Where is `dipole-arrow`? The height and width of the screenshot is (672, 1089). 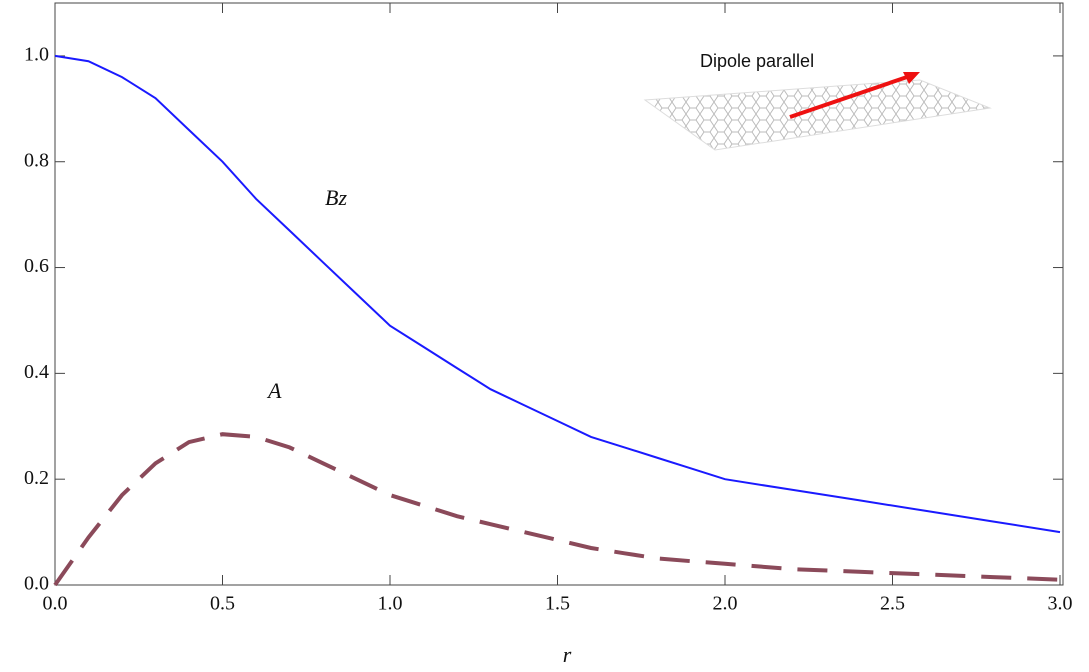 dipole-arrow is located at coordinates (850, 96).